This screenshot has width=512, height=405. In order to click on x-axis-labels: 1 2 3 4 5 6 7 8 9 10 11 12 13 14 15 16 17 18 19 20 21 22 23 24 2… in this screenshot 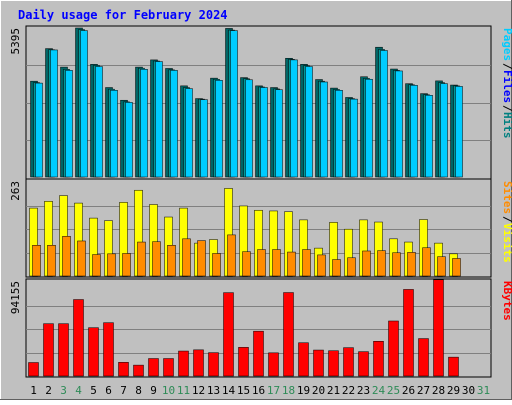, I will do `click(260, 390)`.